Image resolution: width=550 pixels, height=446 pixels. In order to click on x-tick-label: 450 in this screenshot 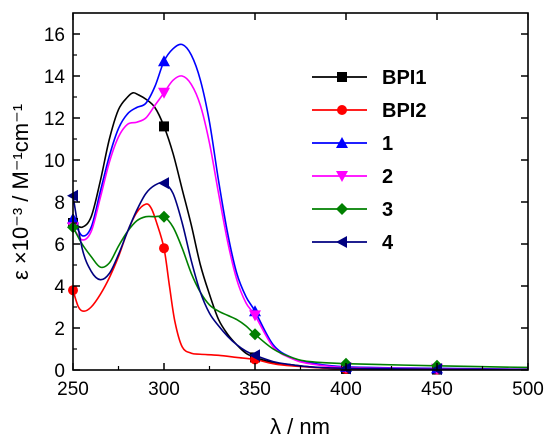, I will do `click(437, 389)`.